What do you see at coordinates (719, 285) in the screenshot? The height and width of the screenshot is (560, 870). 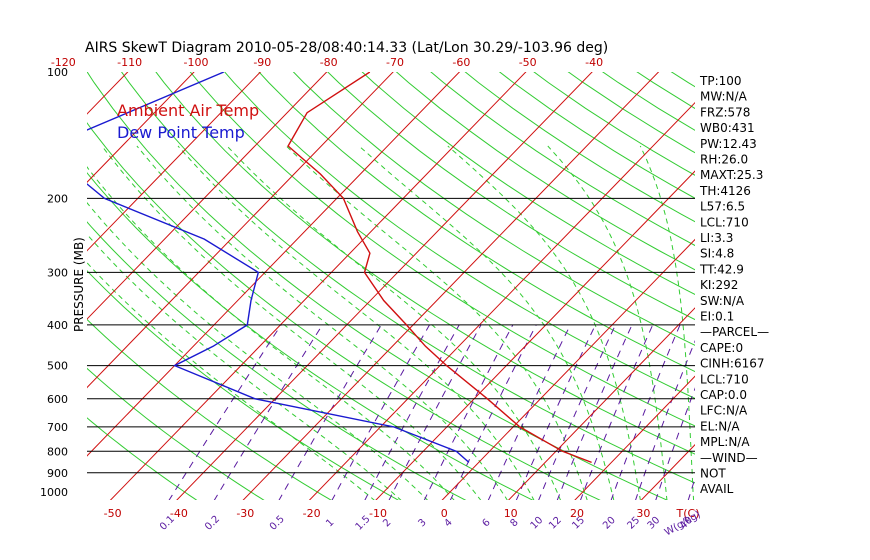 I see `stat-line: KI:292` at bounding box center [719, 285].